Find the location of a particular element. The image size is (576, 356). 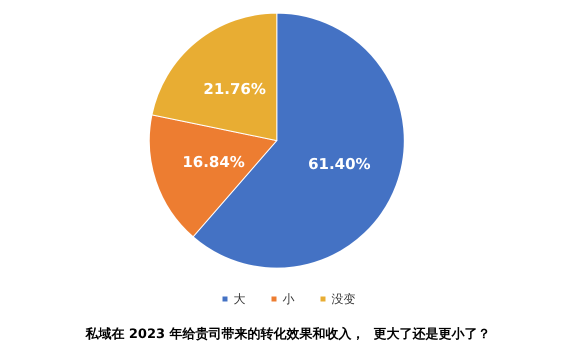

legend-label: 小 is located at coordinates (288, 299).